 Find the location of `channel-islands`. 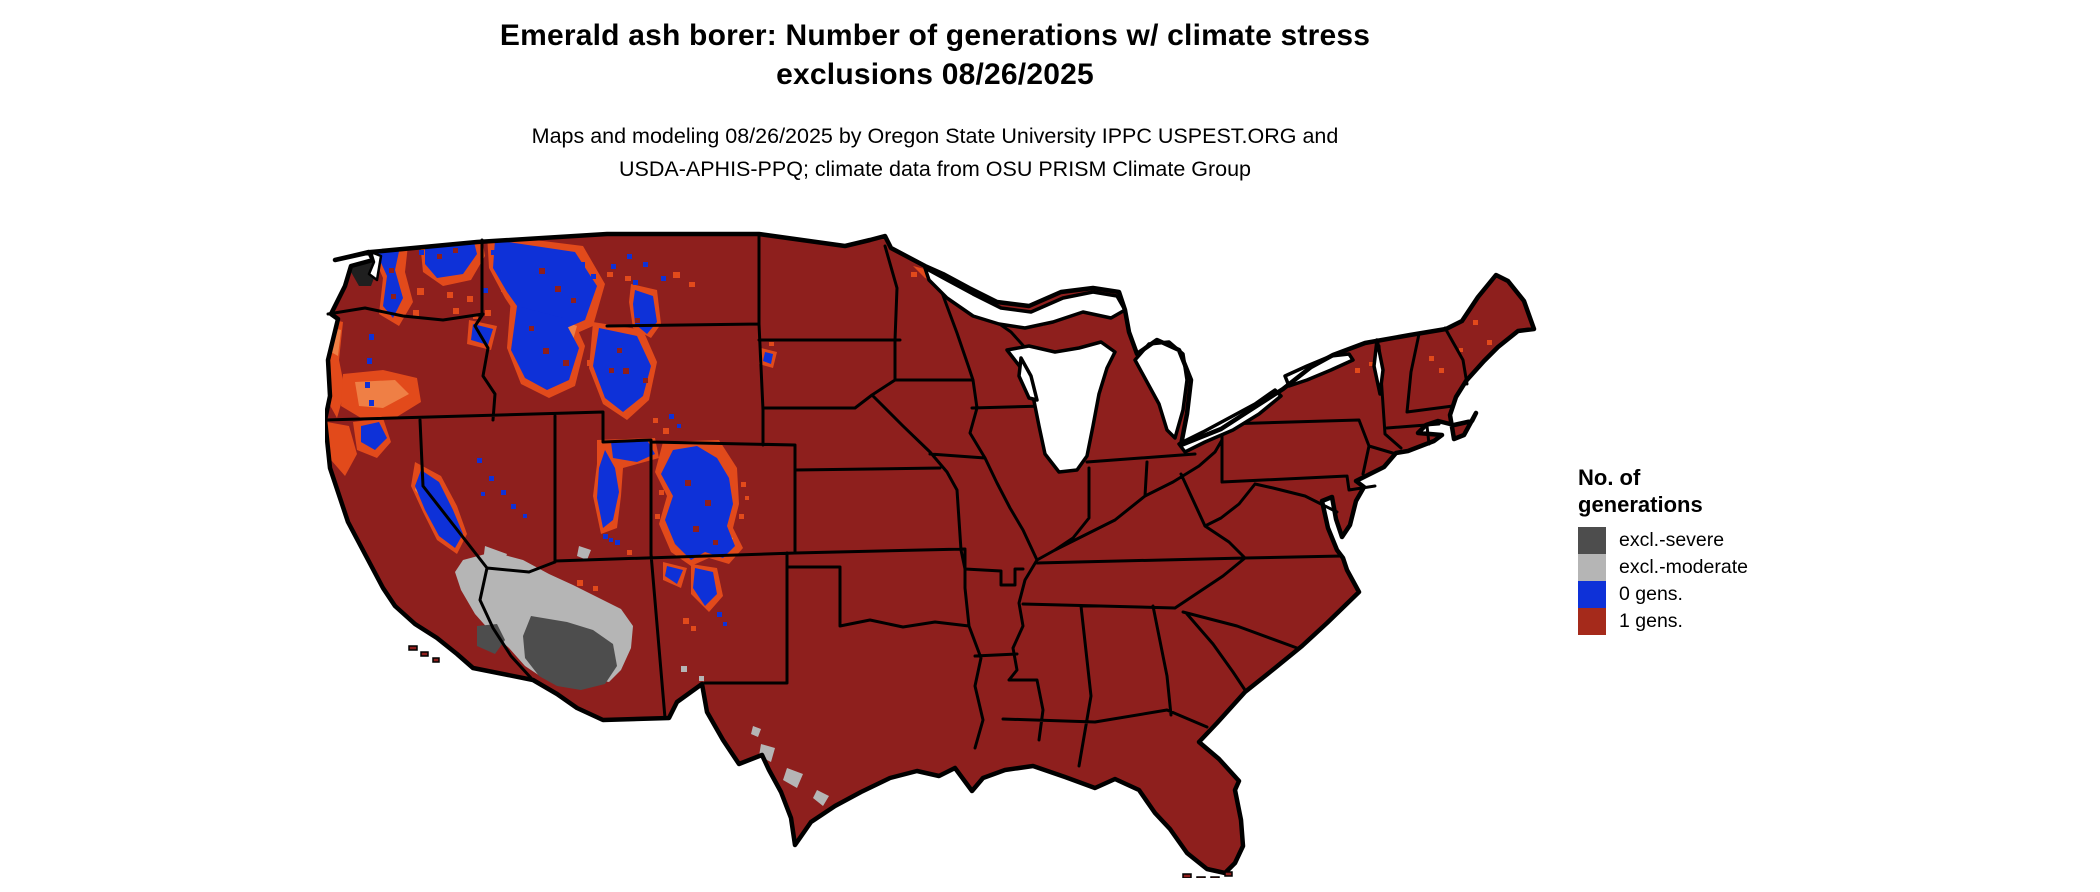

channel-islands is located at coordinates (424, 654).